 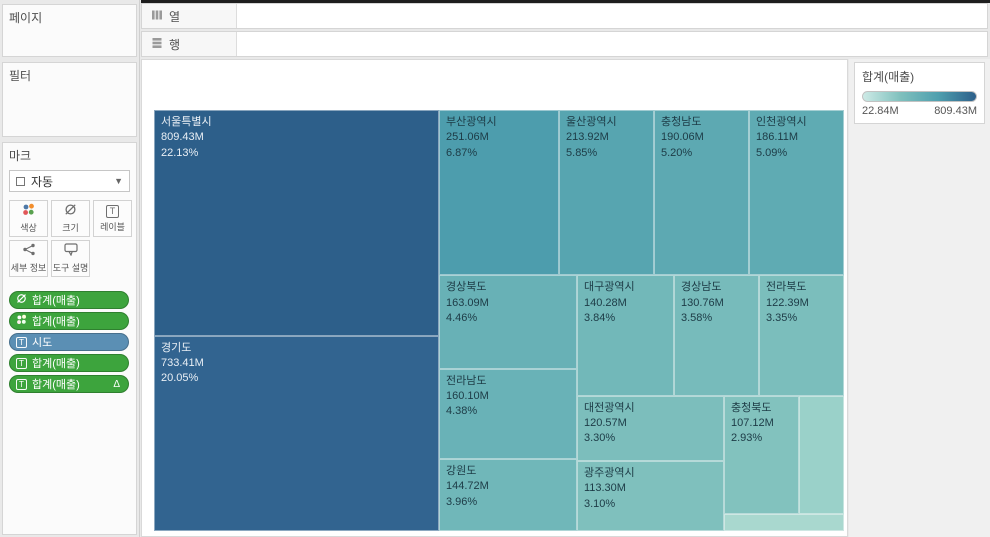 I want to click on rows-shelf: 행, so click(x=564, y=44).